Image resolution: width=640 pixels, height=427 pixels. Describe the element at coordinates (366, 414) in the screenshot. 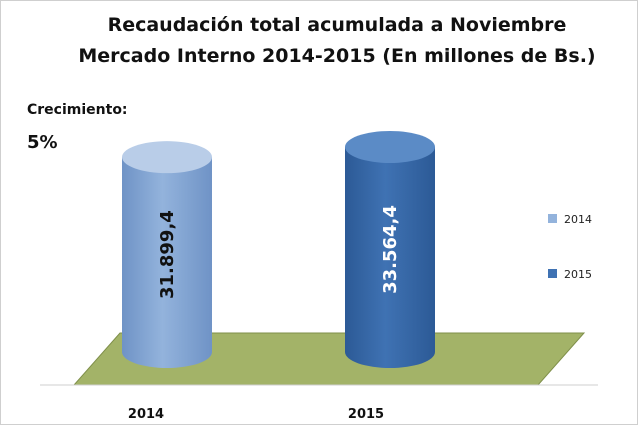

I see `x-tick-label-2015: 2015` at that location.